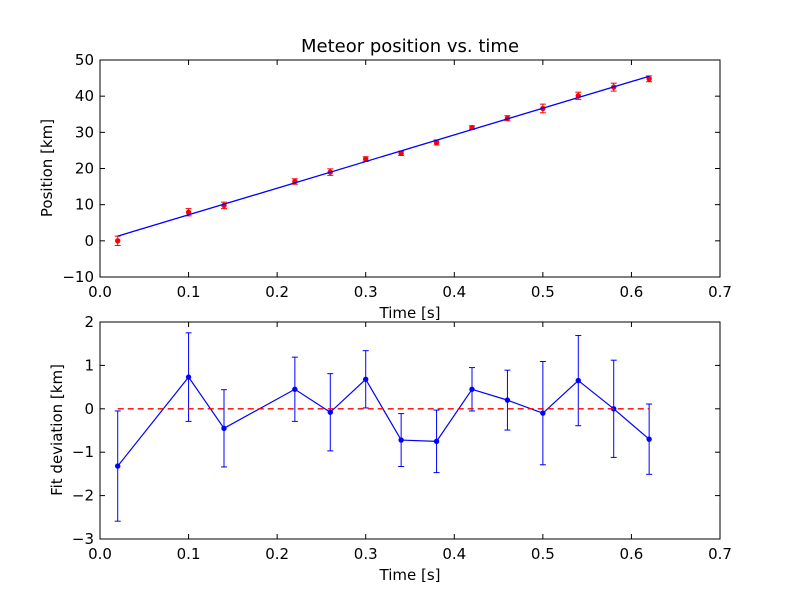  I want to click on y-axis-label: Fit deviation [km], so click(57, 430).